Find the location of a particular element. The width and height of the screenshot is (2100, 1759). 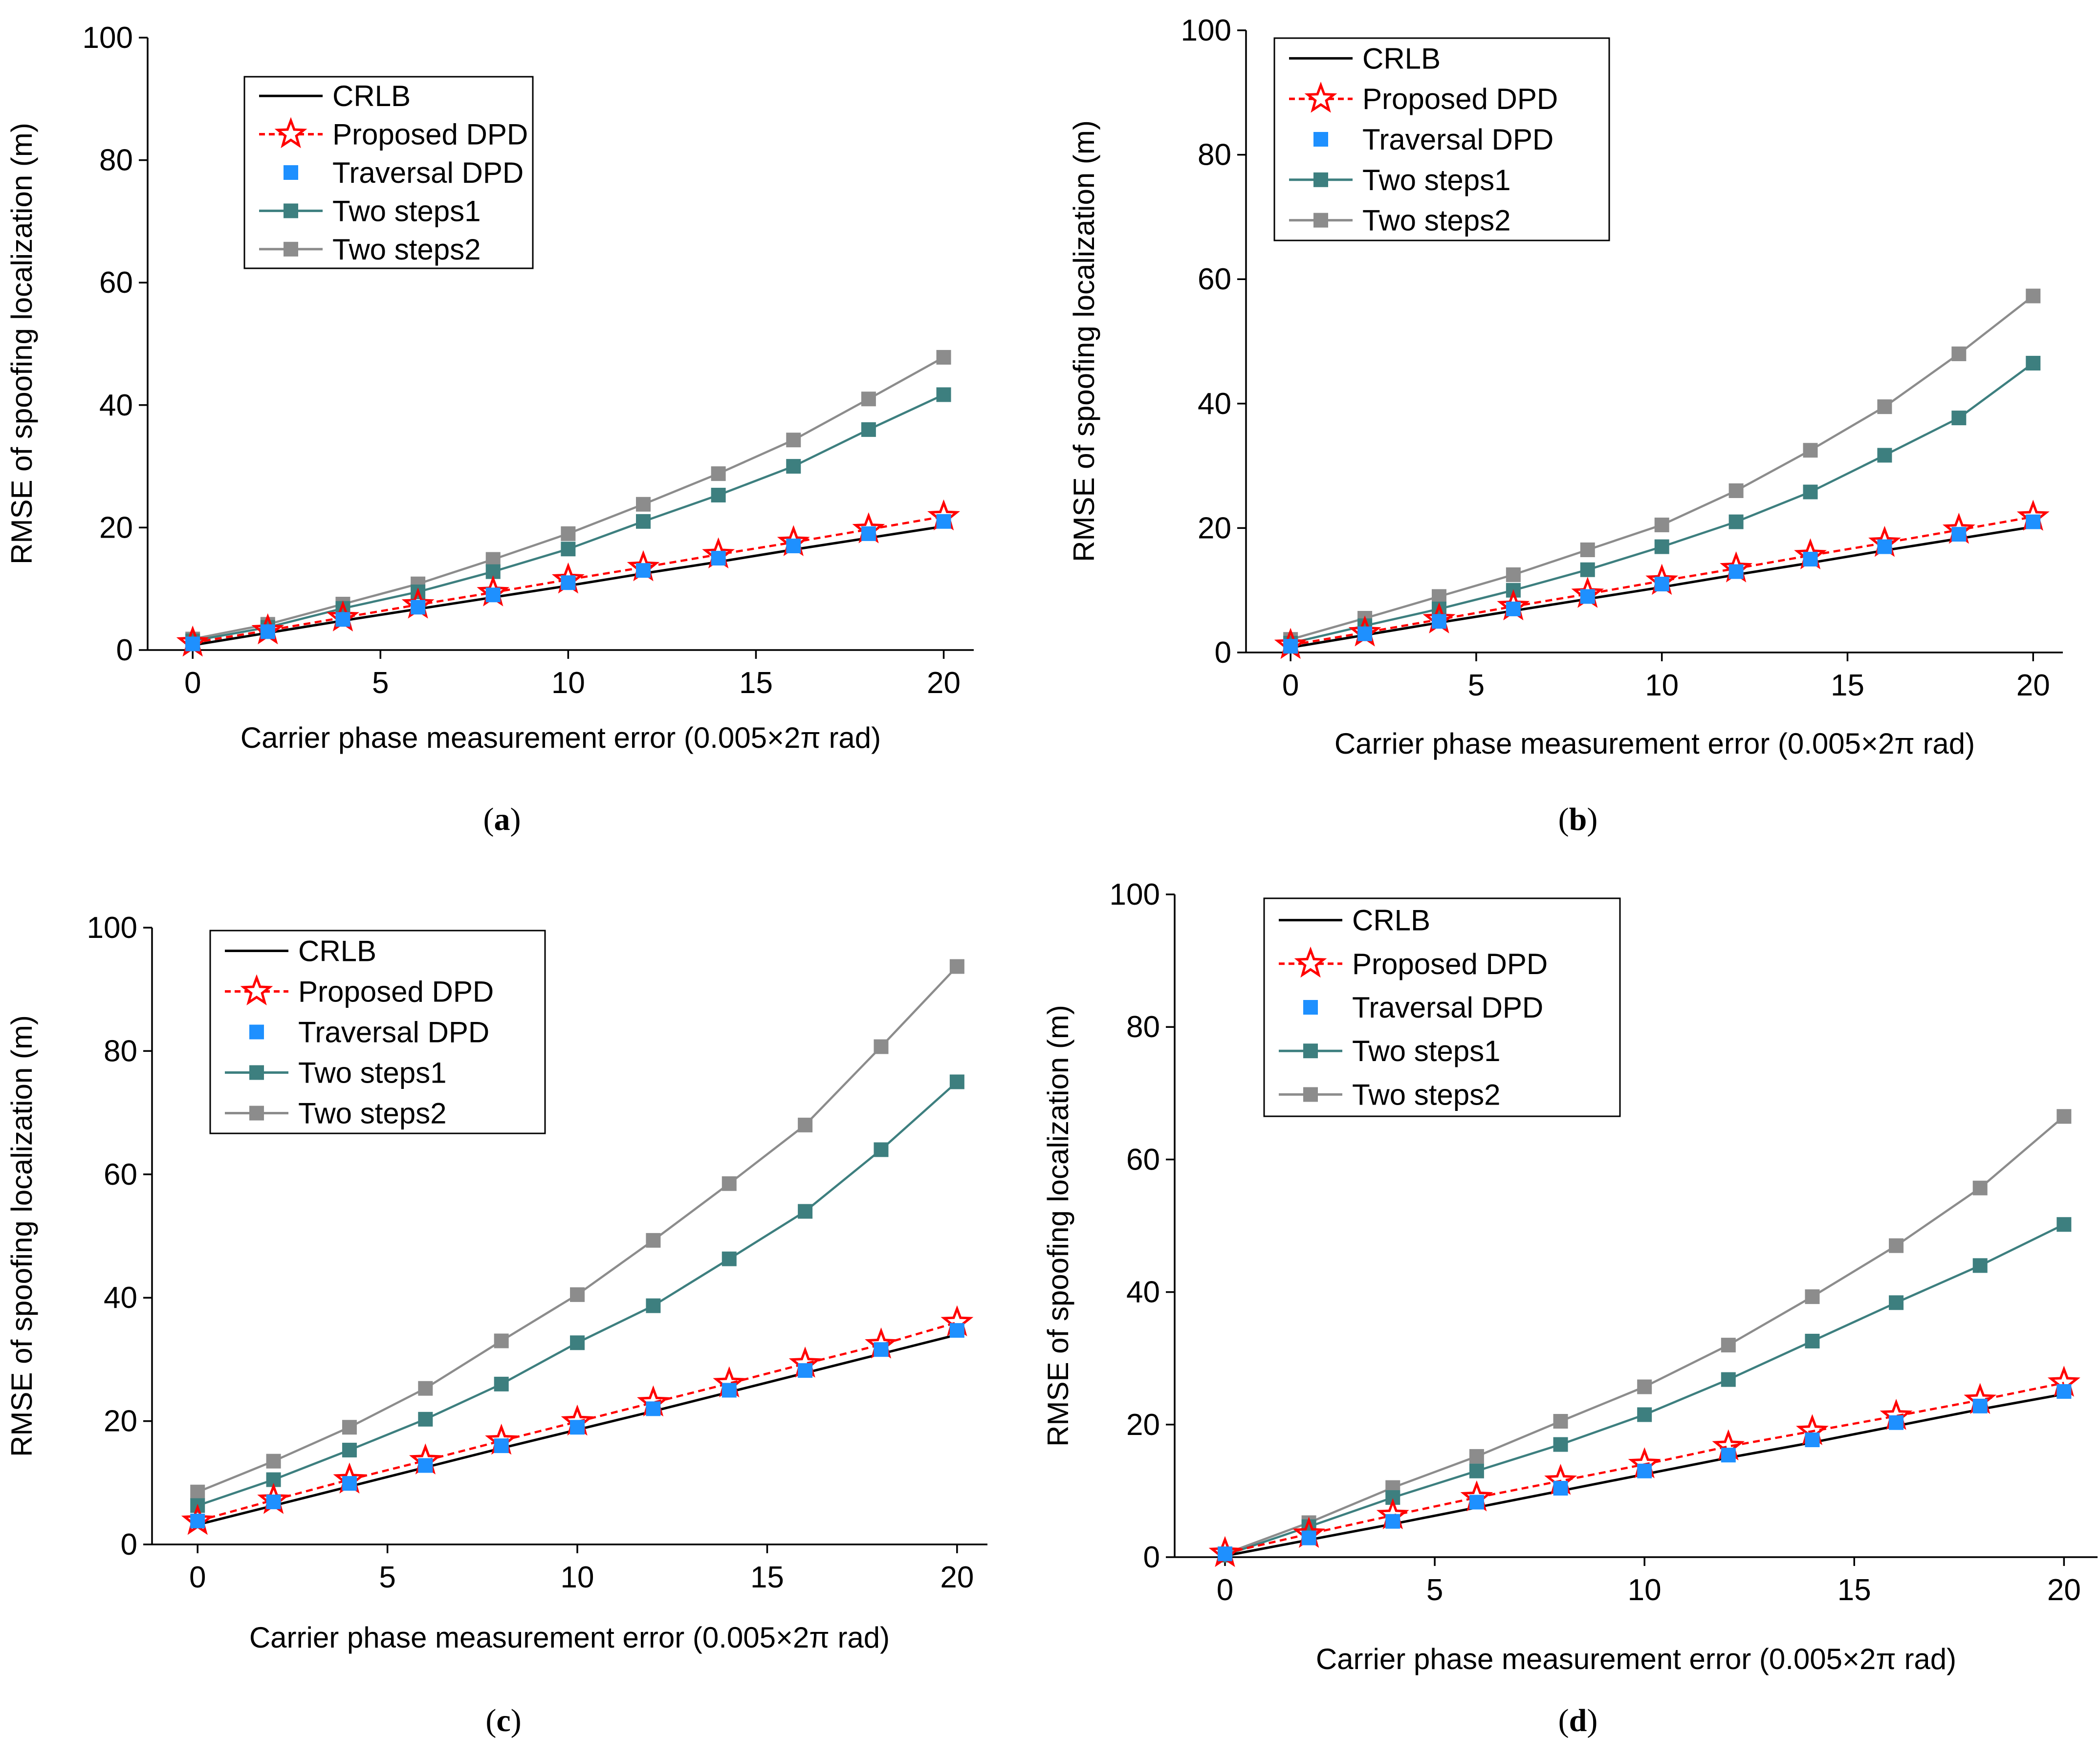

legend-label: Two steps2 is located at coordinates (1437, 221).